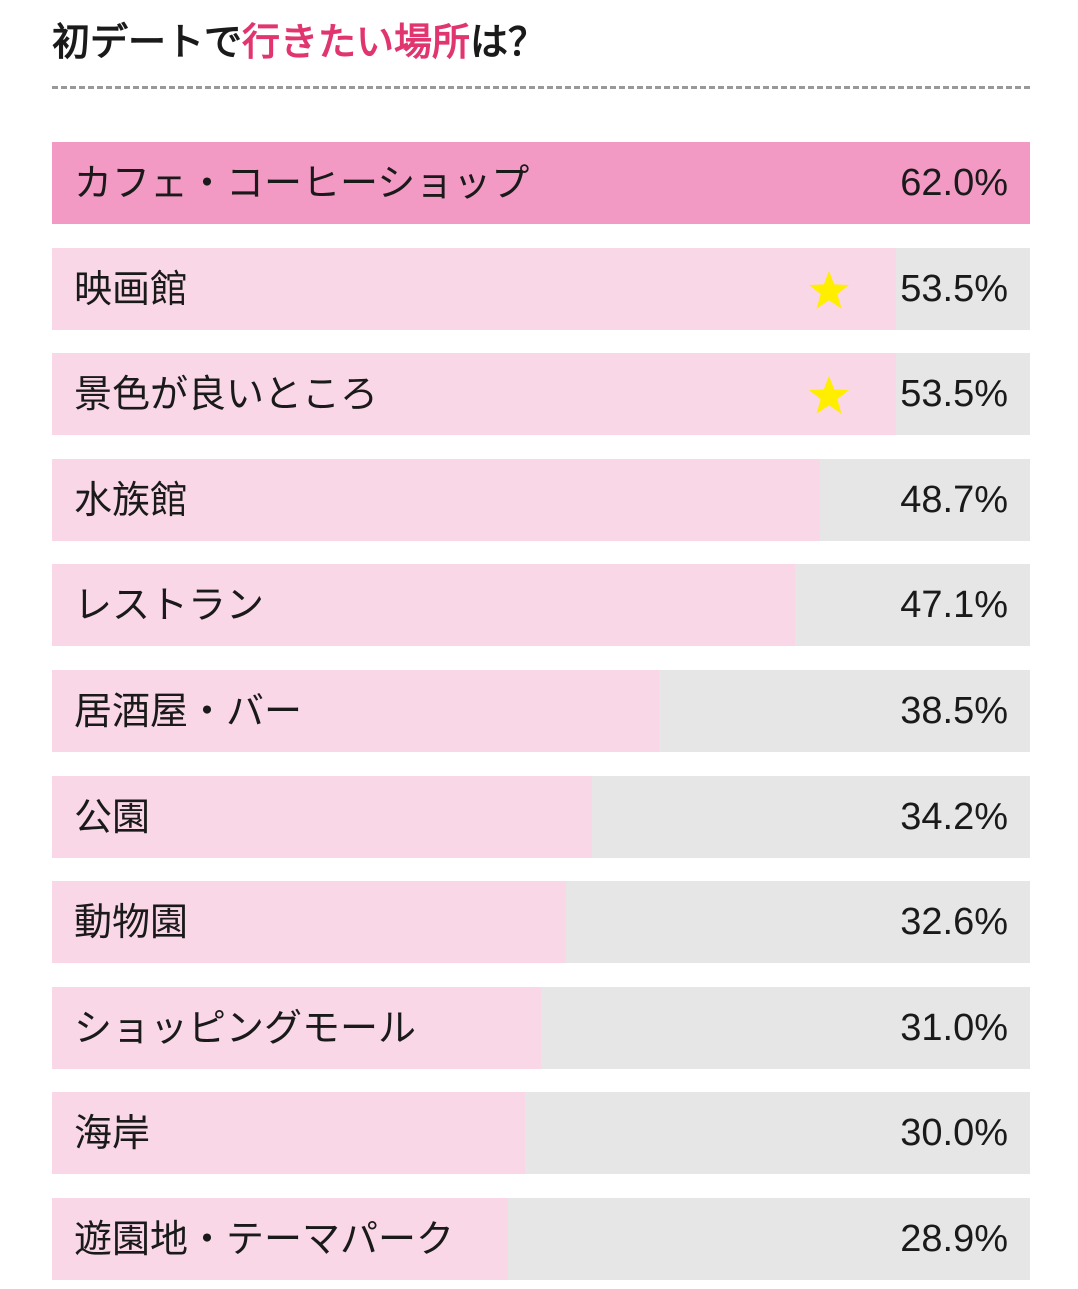 The height and width of the screenshot is (1289, 1078). I want to click on bar-row: レストラン 47.1%, so click(541, 605).